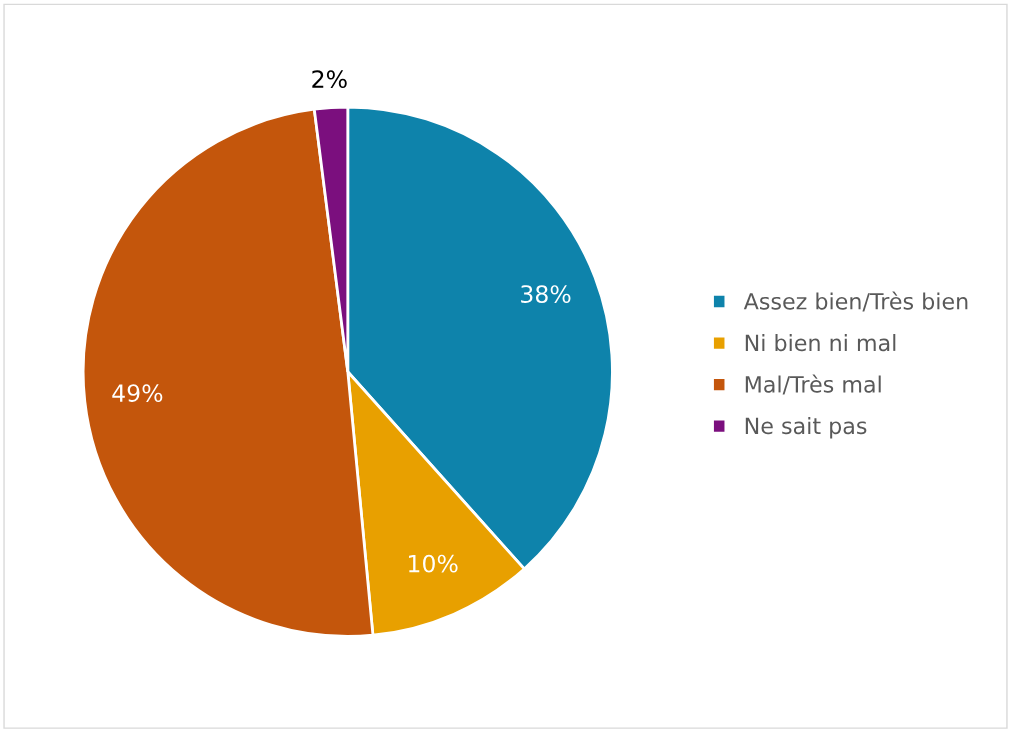 Image resolution: width=1011 pixels, height=731 pixels. Describe the element at coordinates (329, 79) in the screenshot. I see `data-label: 2%` at that location.